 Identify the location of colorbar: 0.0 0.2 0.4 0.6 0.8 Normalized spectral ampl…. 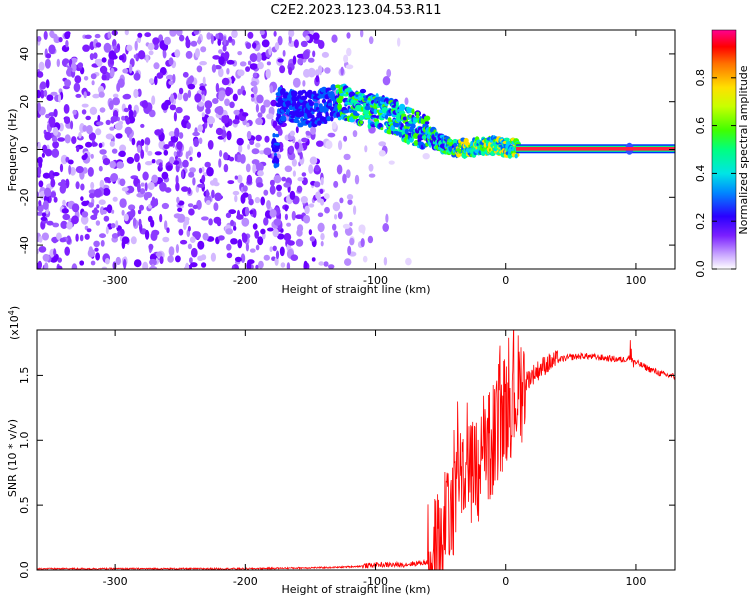
(722, 153).